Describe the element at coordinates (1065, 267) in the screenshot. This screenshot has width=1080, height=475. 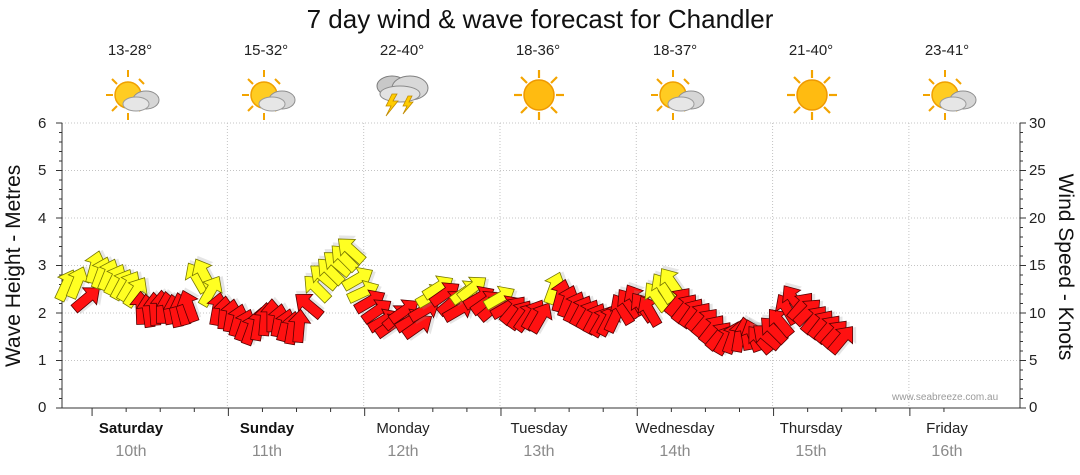
I see `y-axis-right-title: Wind Speed - Knots` at that location.